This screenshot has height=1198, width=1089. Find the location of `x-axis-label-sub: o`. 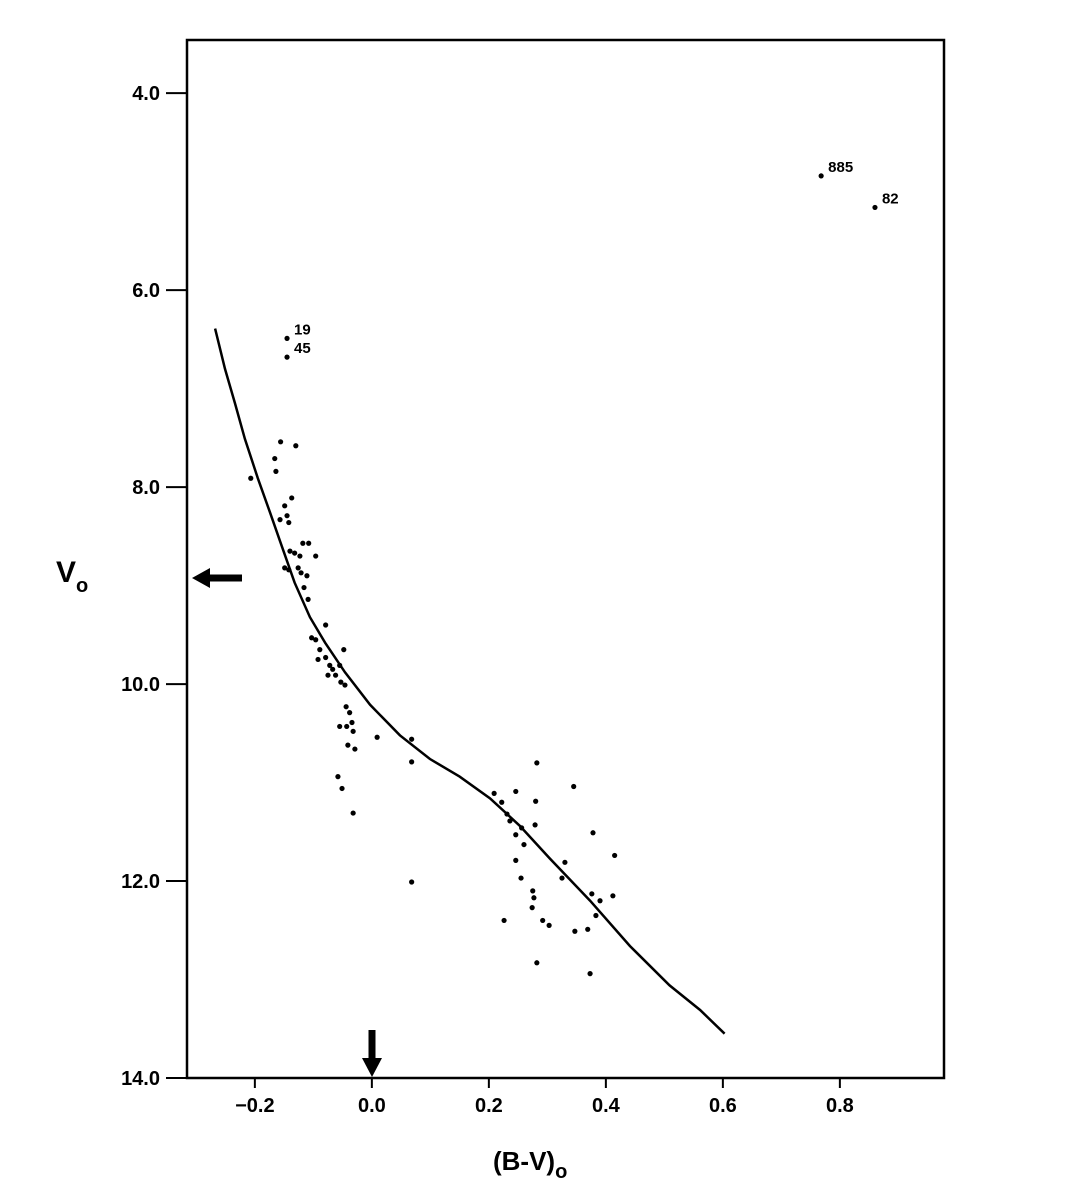

x-axis-label-sub: o is located at coordinates (561, 1172).